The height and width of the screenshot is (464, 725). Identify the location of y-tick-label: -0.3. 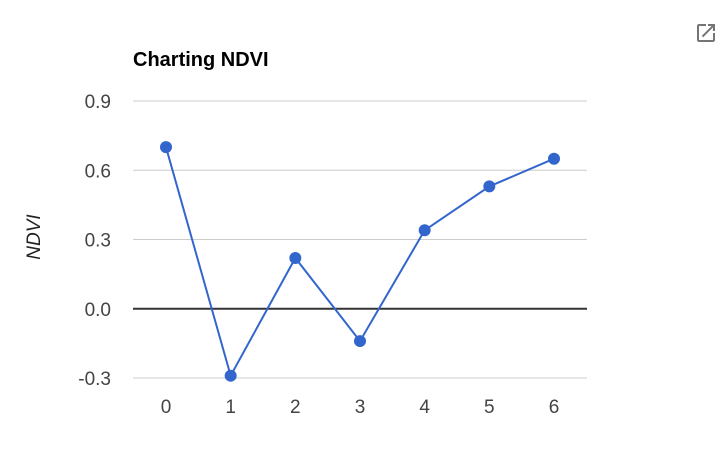
(94, 379).